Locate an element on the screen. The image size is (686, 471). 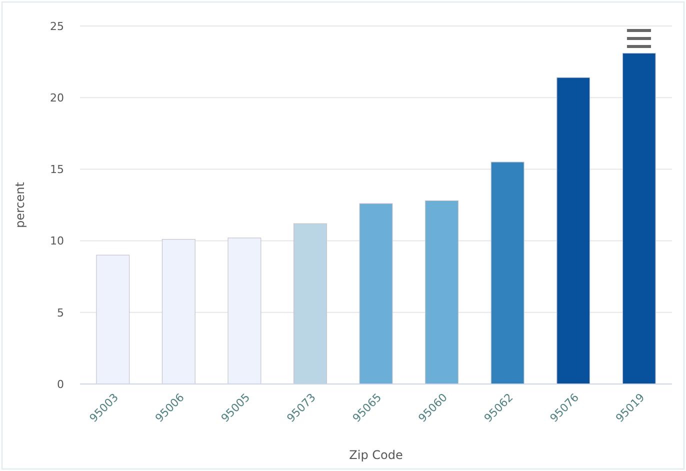
y-tick-label: 15 is located at coordinates (57, 169).